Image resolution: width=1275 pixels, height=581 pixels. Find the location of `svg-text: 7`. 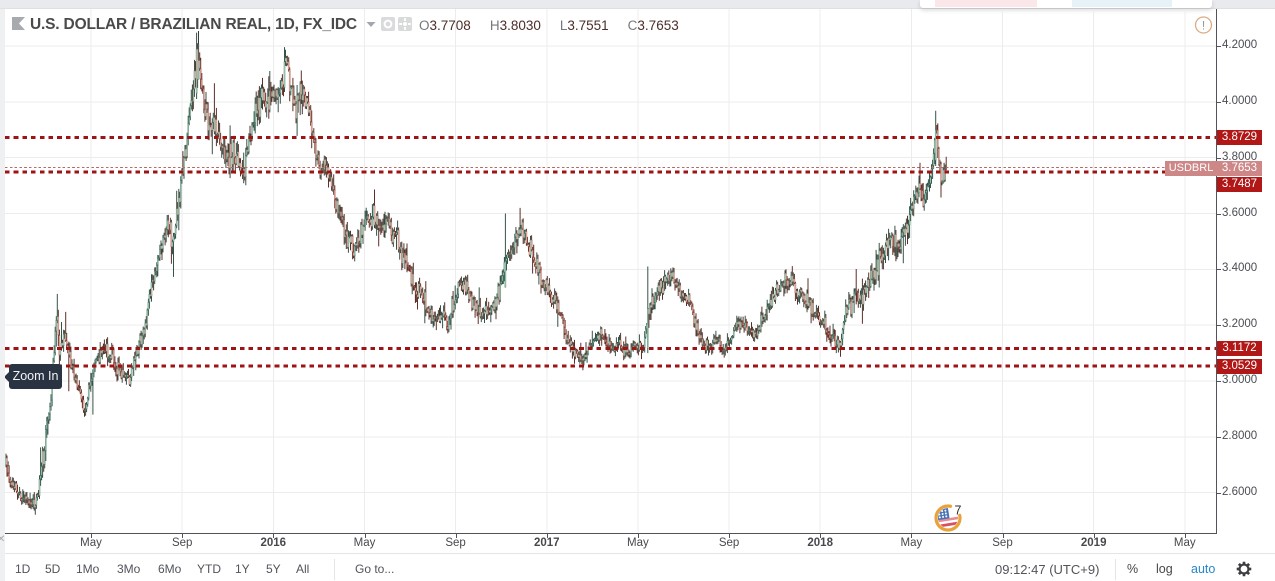

svg-text: 7 is located at coordinates (958, 511).